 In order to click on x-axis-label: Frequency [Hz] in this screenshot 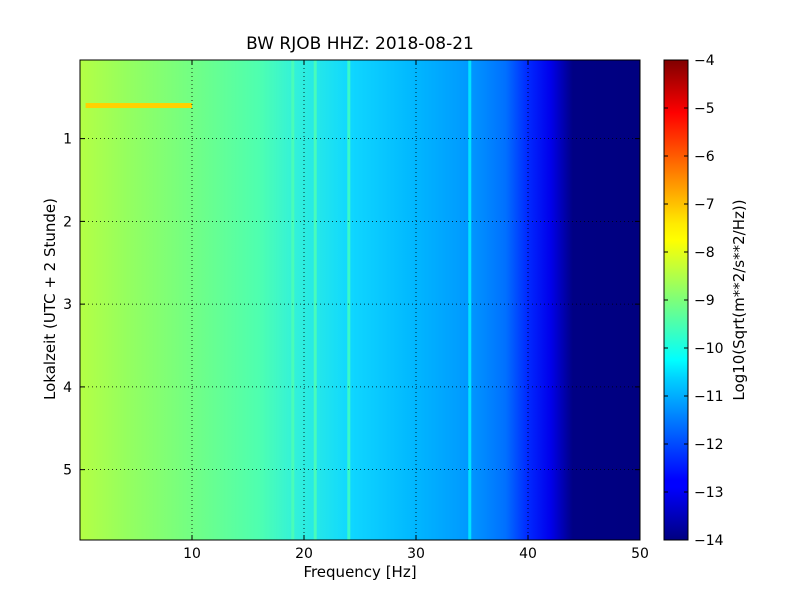, I will do `click(359, 572)`.